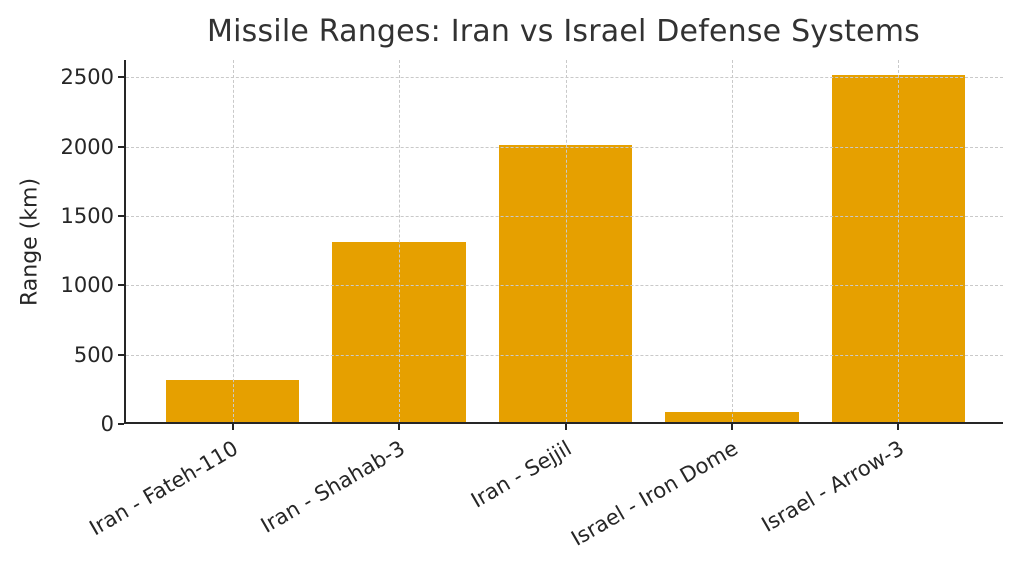 This screenshot has height=585, width=1024. I want to click on y-tick-label: 0, so click(107, 424).